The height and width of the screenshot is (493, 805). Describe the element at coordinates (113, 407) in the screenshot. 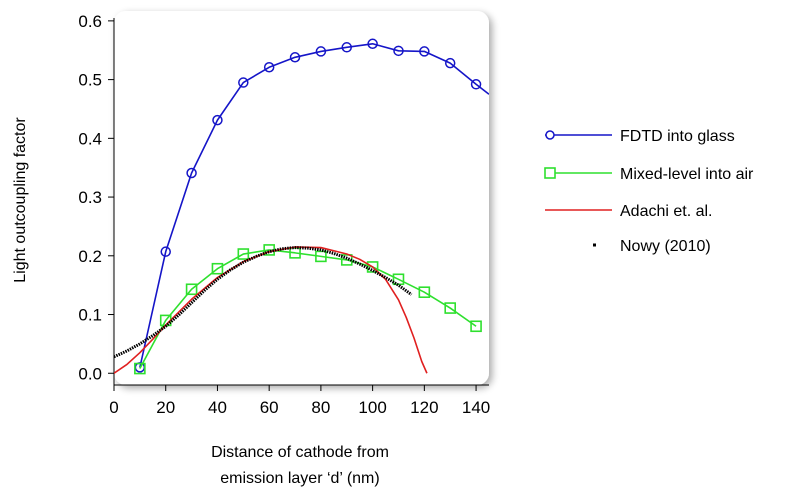

I see `x-tick-label: 0` at that location.